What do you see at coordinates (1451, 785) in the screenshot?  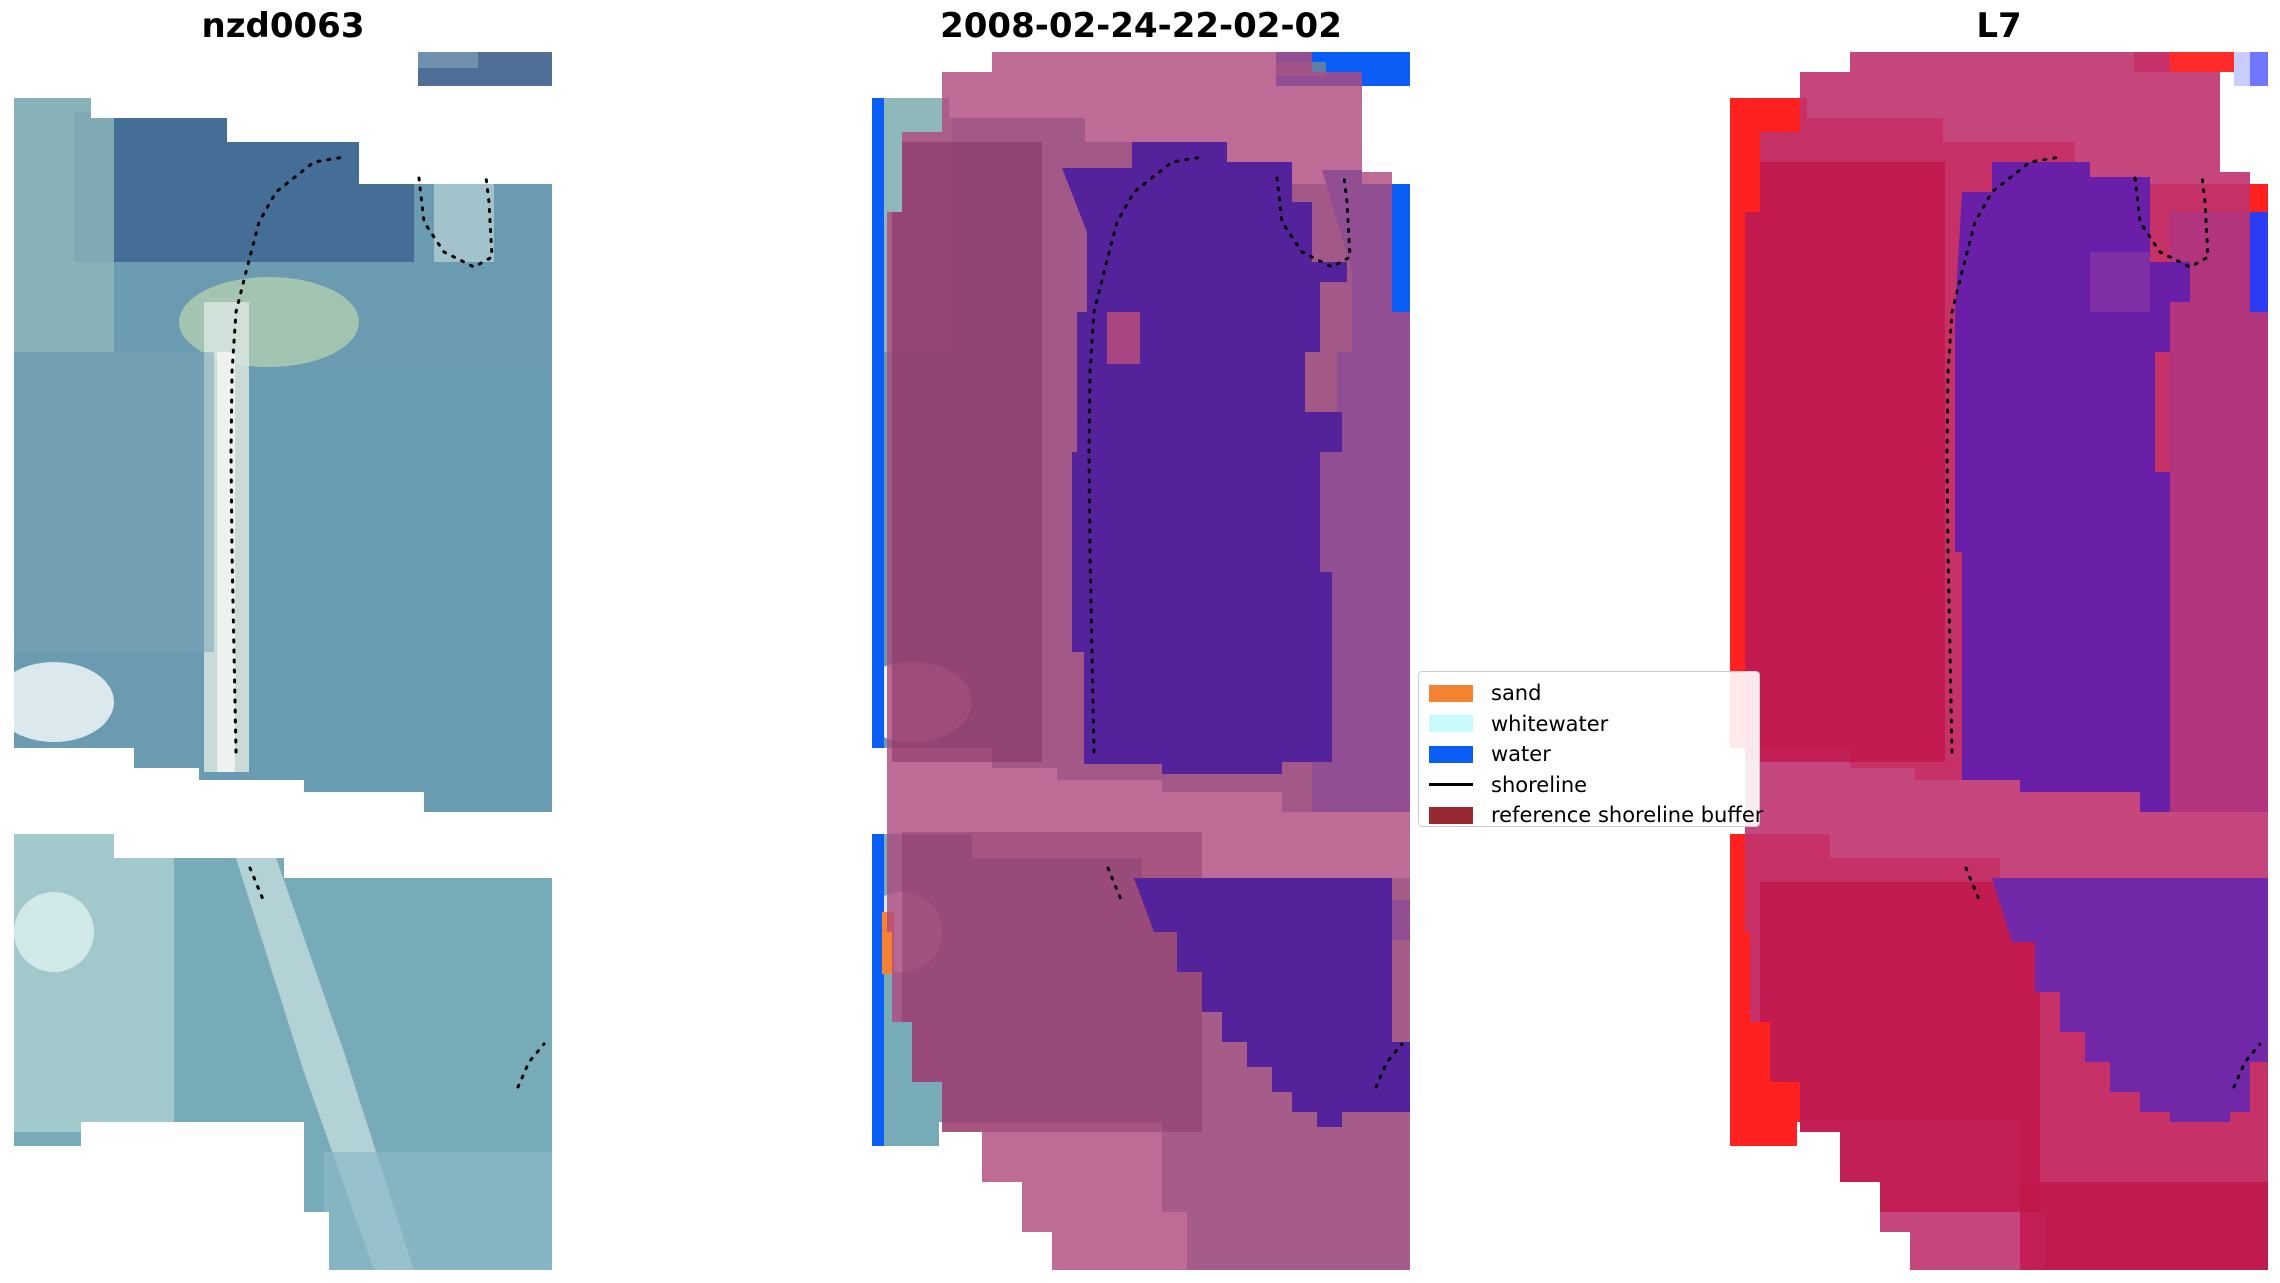 I see `shoreline-line-swatch` at bounding box center [1451, 785].